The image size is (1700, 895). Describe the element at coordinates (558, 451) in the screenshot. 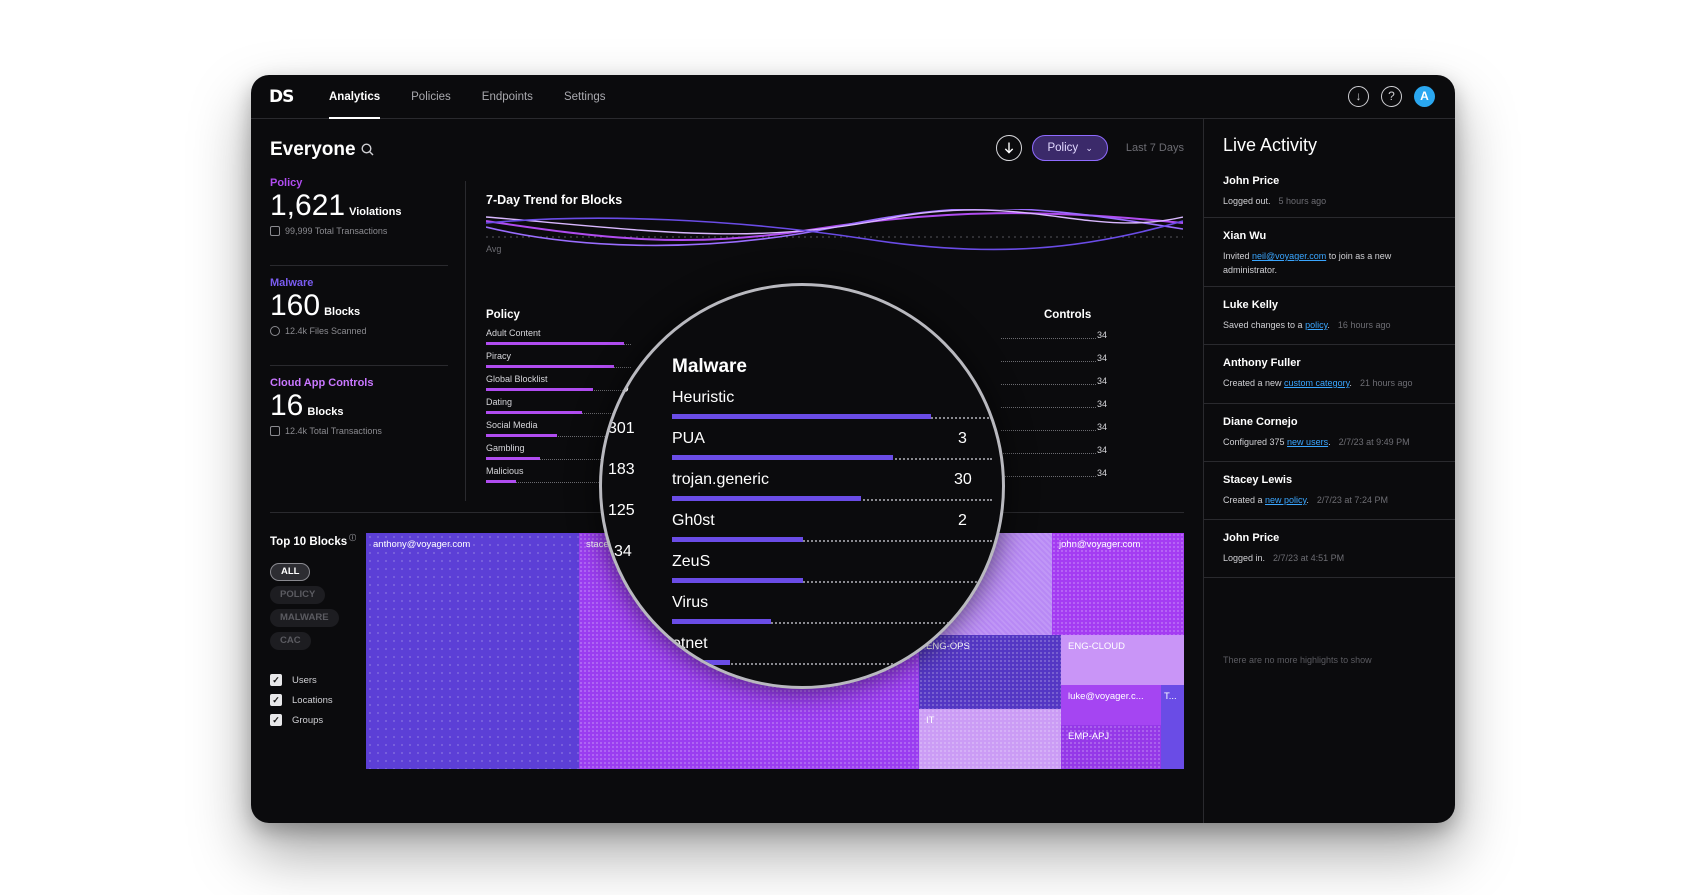

I see `policy-row: Gambling` at that location.